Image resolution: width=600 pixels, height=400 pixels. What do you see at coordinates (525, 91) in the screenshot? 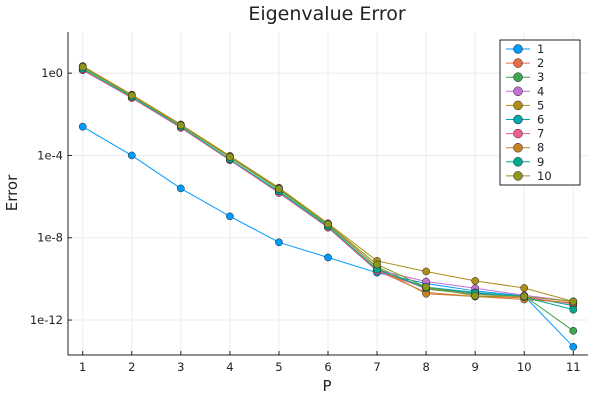
I see `legend-item: 4` at bounding box center [525, 91].